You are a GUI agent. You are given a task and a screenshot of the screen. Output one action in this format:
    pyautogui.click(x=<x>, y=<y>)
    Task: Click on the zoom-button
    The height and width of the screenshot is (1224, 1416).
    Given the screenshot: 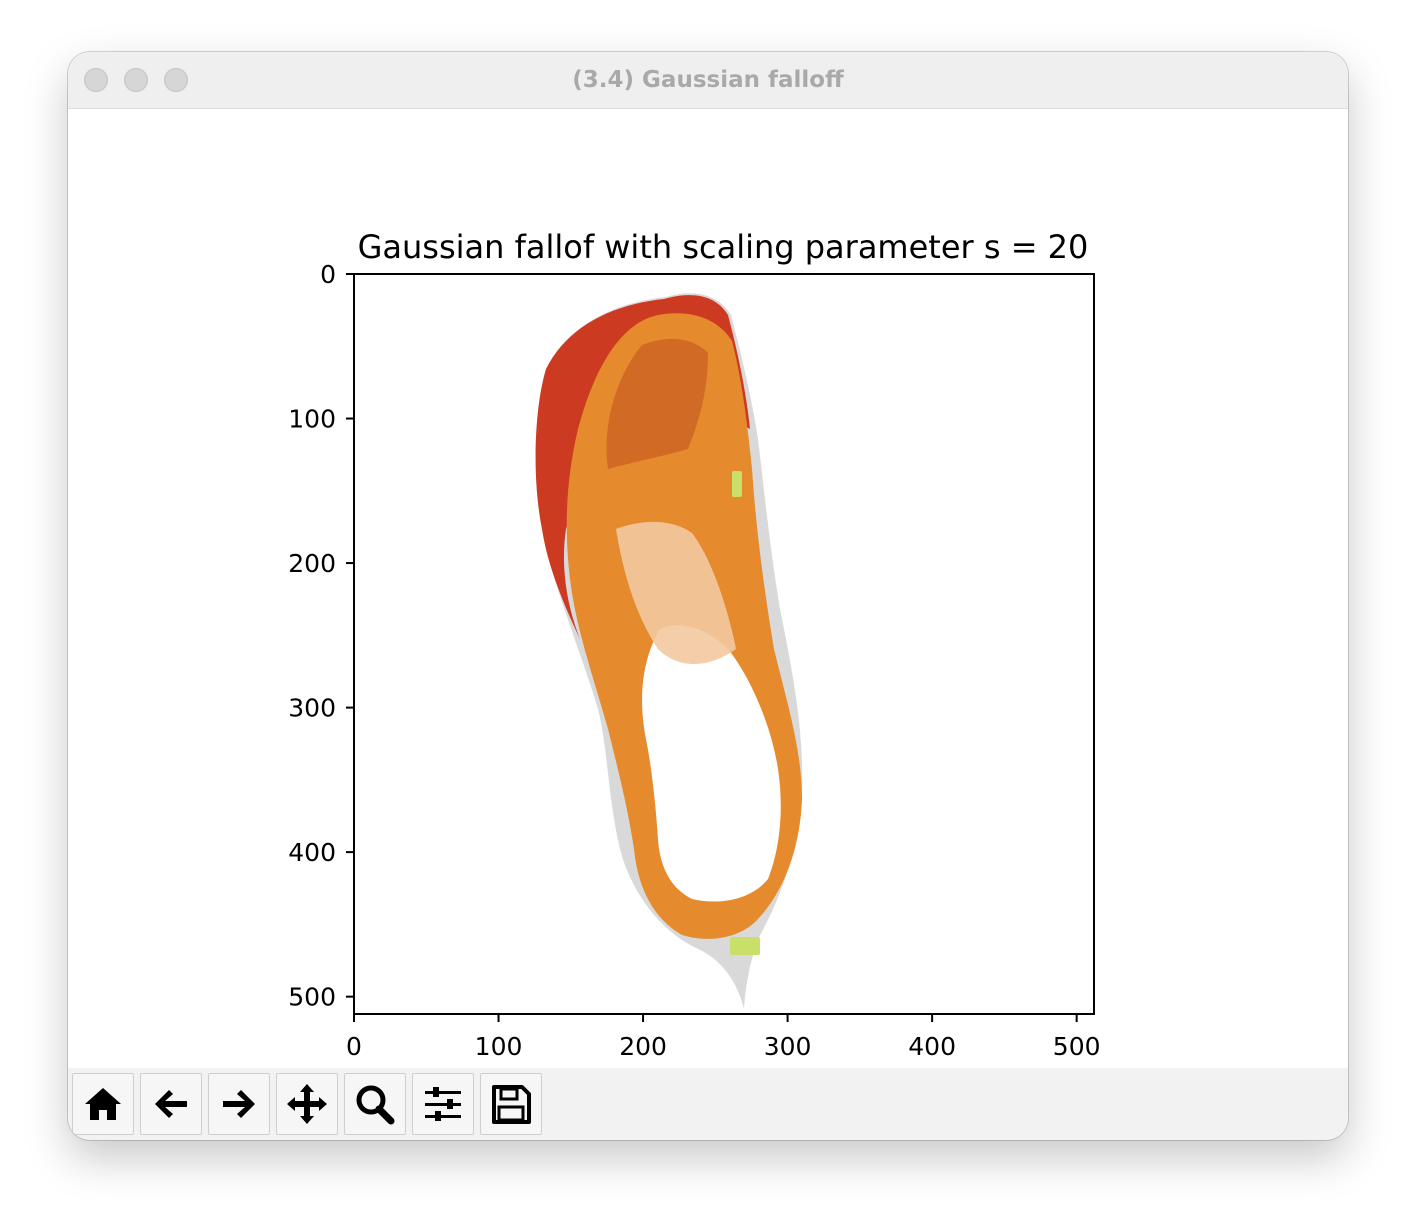 What is the action you would take?
    pyautogui.click(x=375, y=1104)
    